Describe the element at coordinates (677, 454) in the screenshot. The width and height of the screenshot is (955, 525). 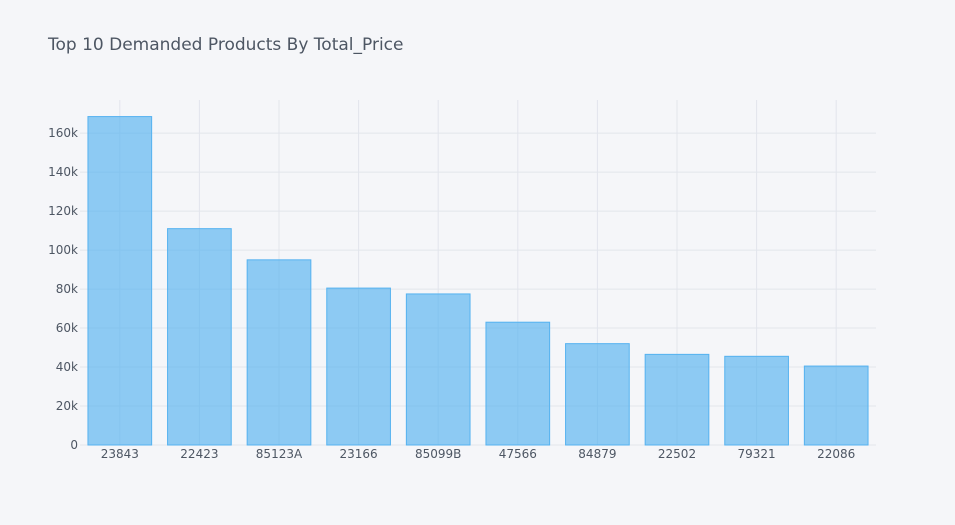
I see `x-tick-label: 22502` at that location.